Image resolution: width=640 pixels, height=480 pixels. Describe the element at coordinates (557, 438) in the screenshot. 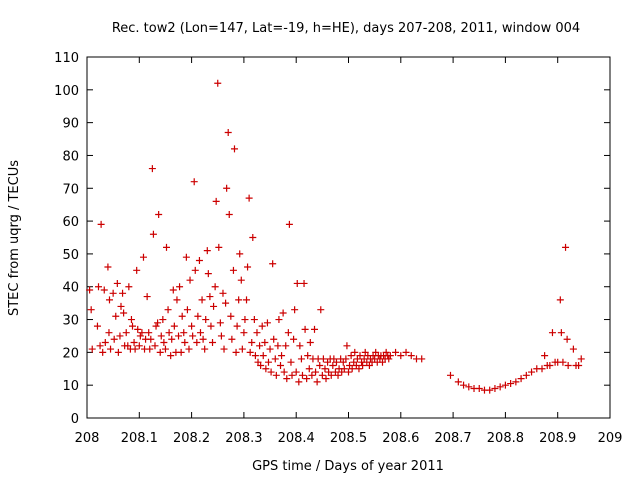

I see `x-tick-label: 208.9` at that location.